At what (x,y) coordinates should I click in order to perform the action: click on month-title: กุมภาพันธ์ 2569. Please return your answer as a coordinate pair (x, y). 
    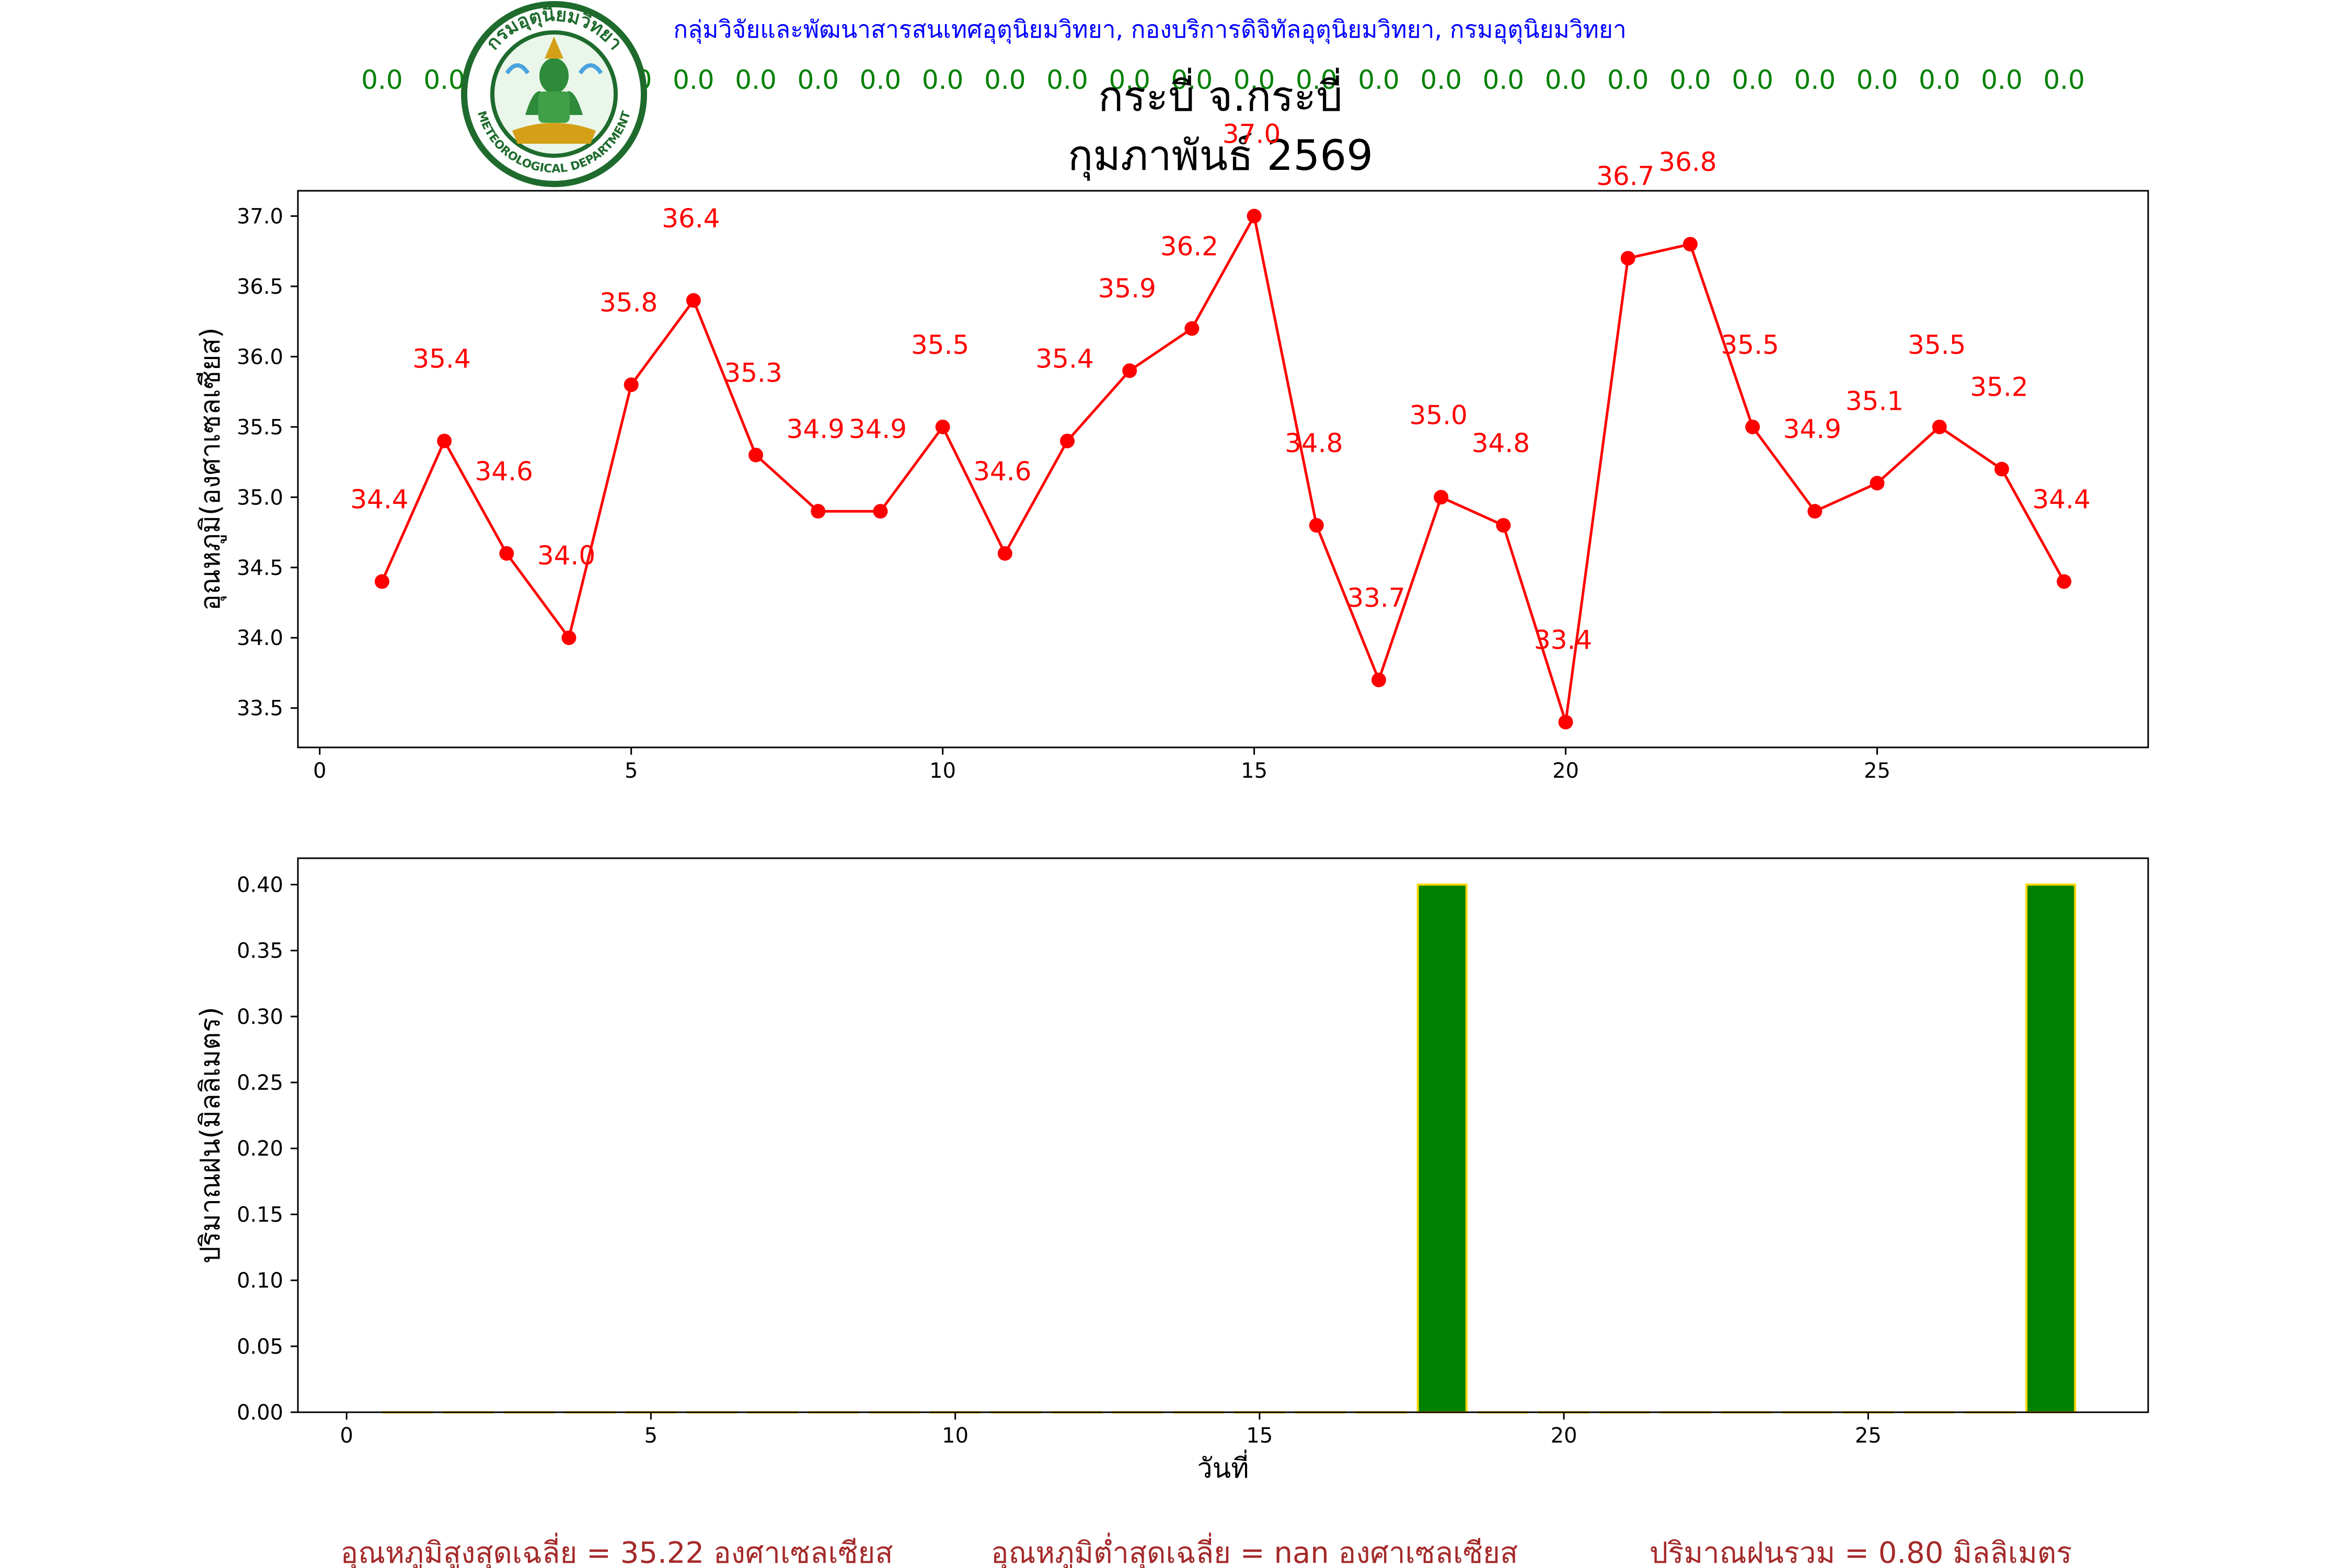
    Looking at the image, I should click on (1220, 156).